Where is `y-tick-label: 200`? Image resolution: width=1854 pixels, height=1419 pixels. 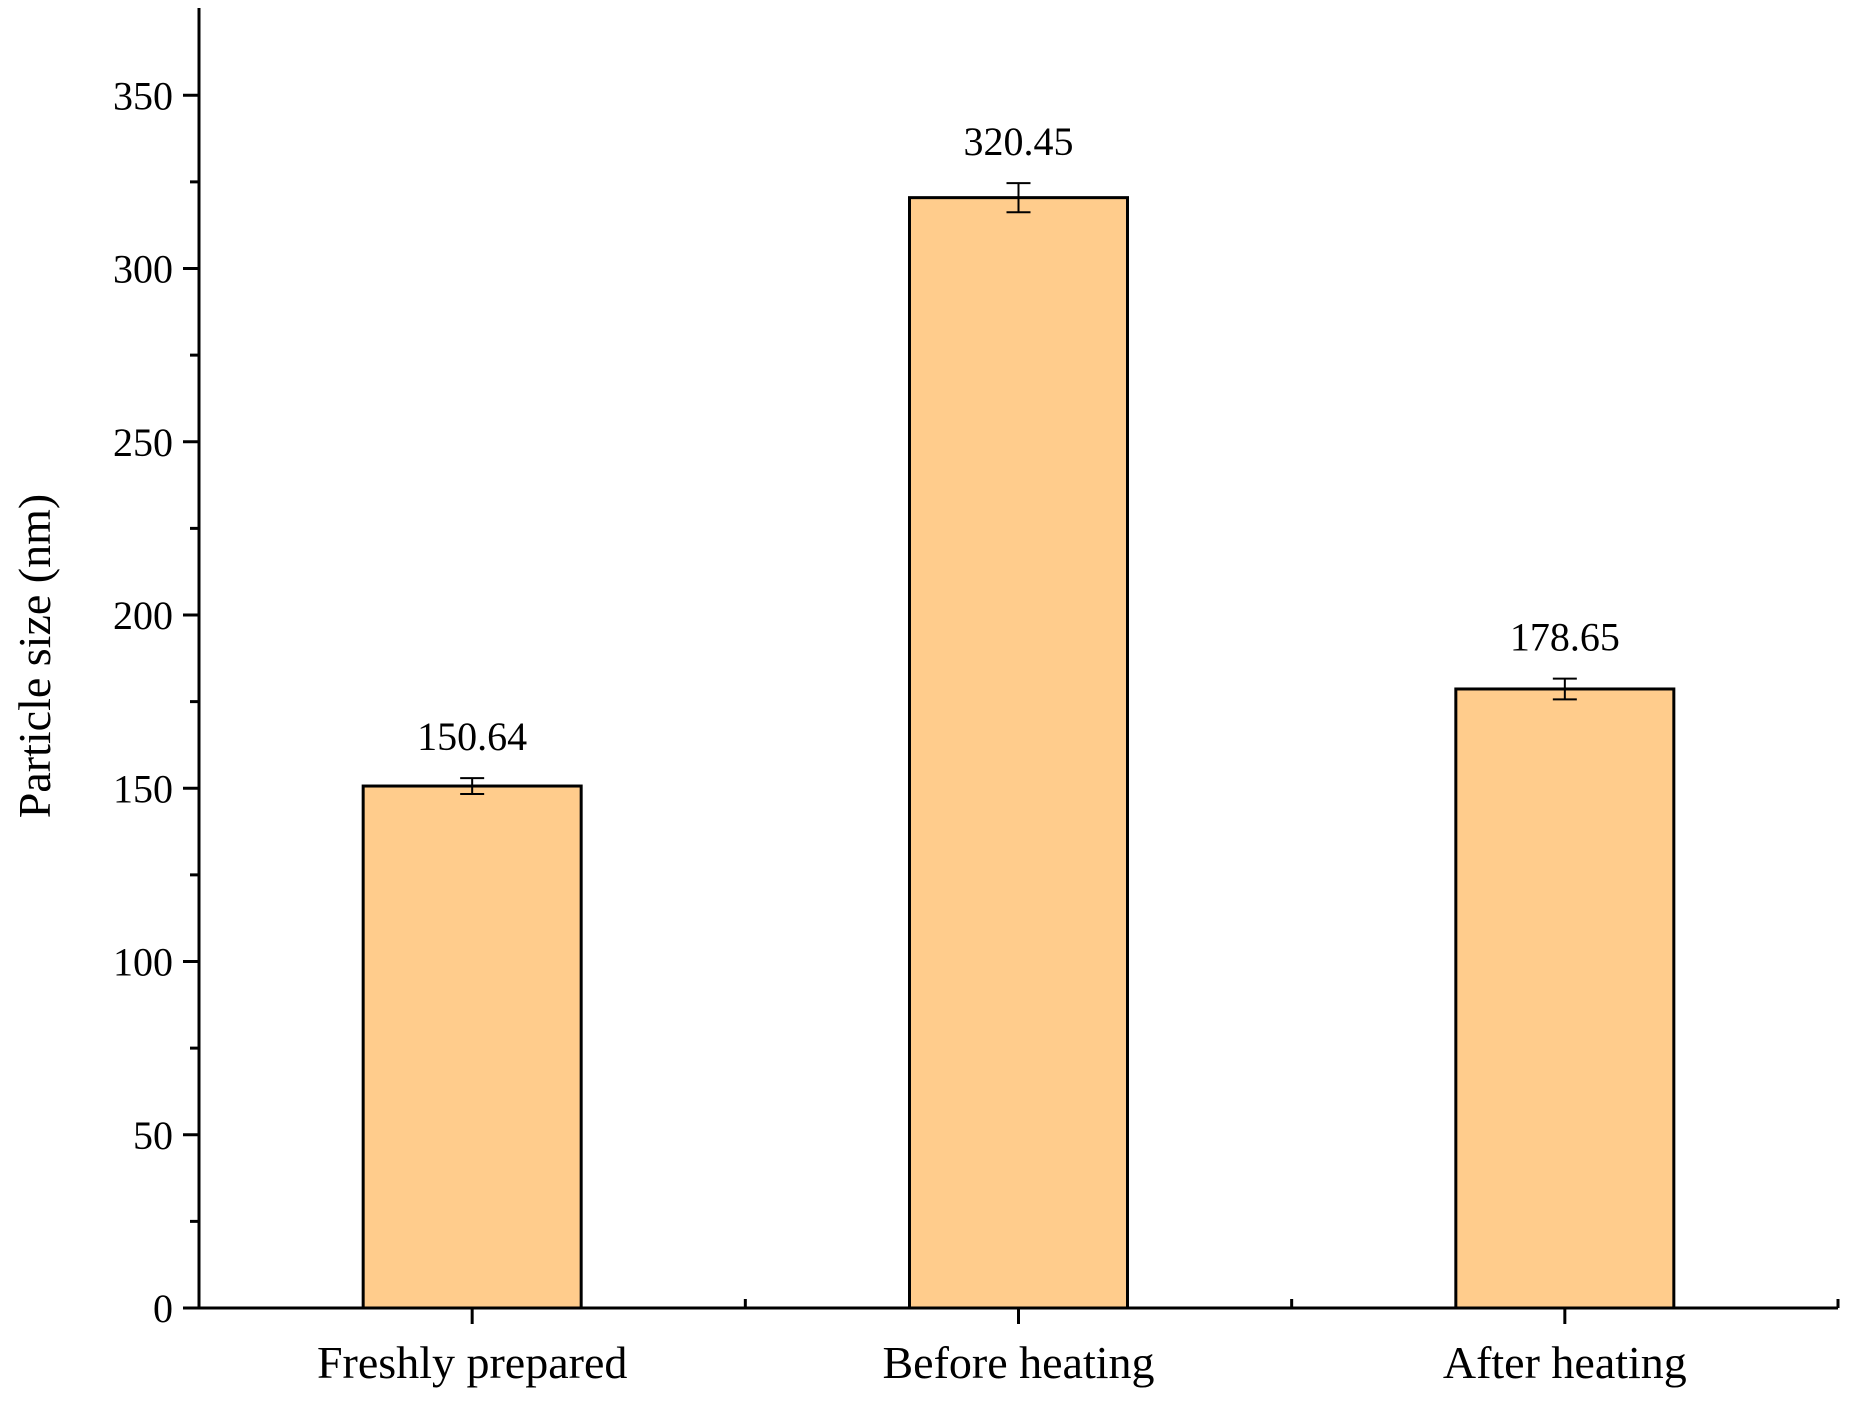 y-tick-label: 200 is located at coordinates (143, 615).